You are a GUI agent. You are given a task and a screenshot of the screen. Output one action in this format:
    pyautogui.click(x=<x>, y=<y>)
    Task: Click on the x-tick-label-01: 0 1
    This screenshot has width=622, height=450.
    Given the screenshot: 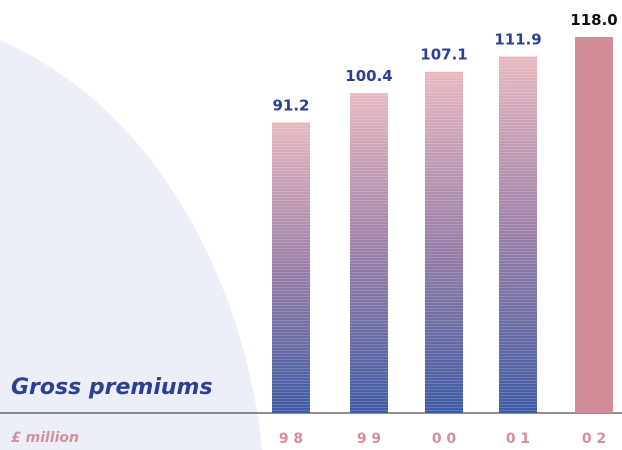 What is the action you would take?
    pyautogui.click(x=518, y=439)
    